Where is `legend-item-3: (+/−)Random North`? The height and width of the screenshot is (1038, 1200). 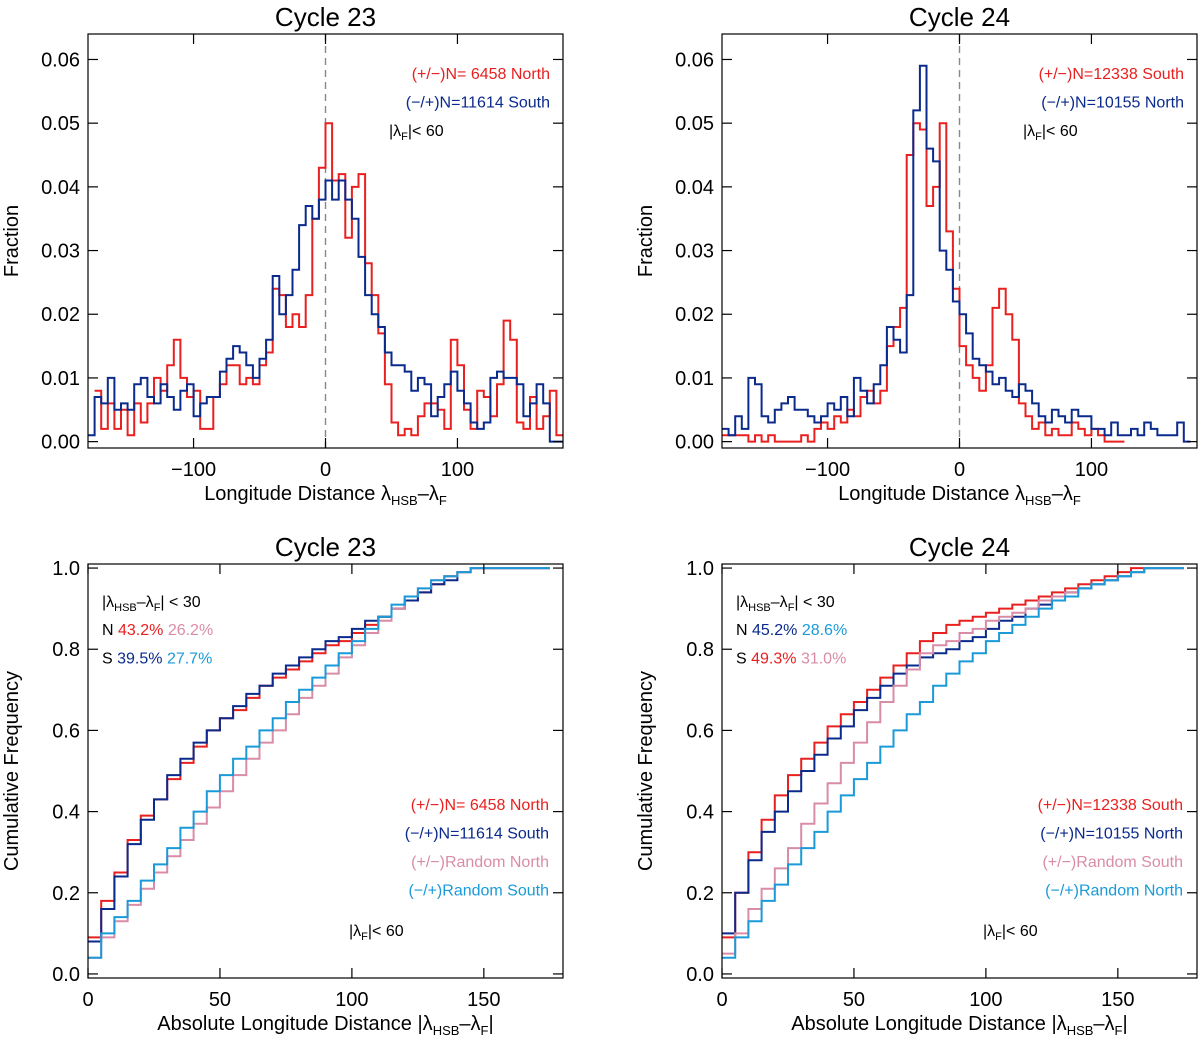
legend-item-3: (+/−)Random North is located at coordinates (480, 862).